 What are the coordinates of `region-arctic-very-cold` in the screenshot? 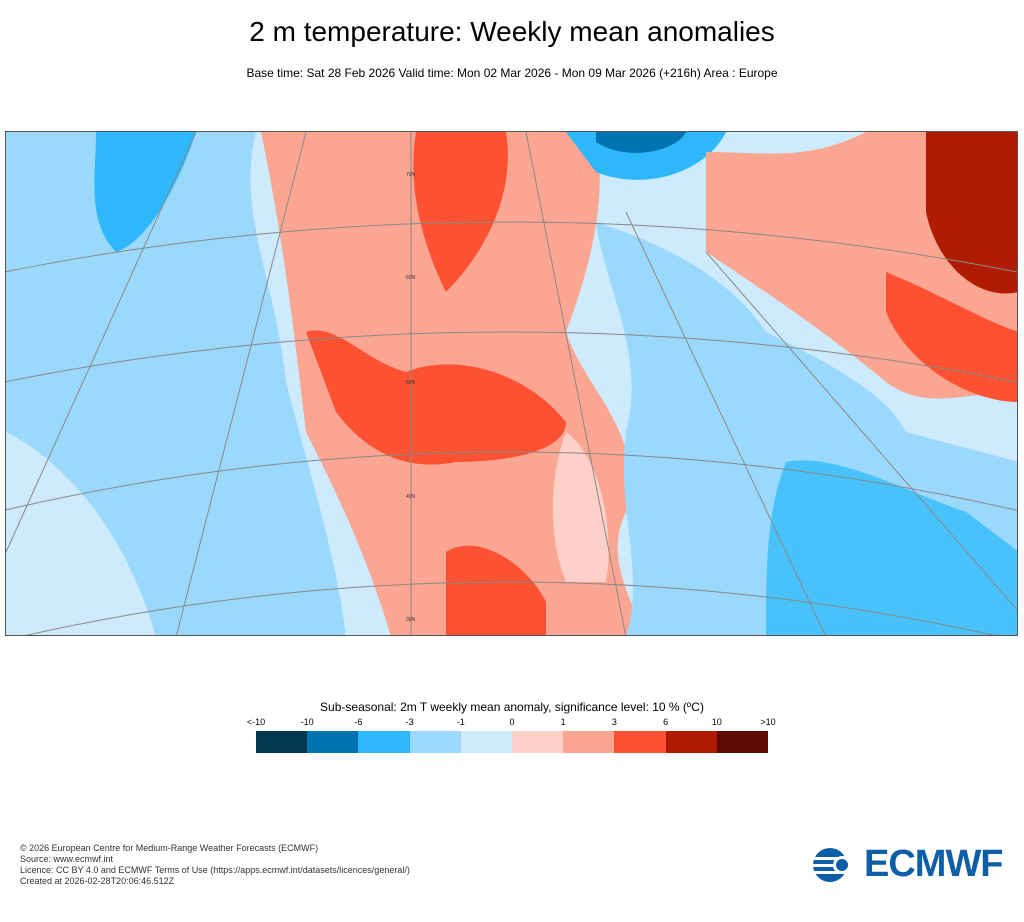 It's located at (641, 142).